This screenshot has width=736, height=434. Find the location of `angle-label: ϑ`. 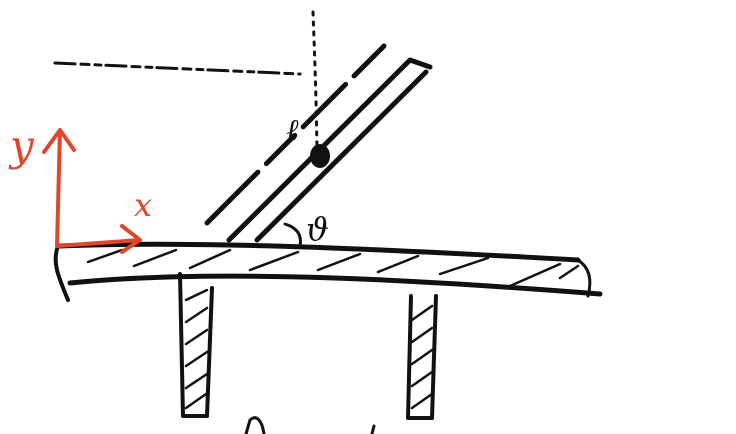

angle-label: ϑ is located at coordinates (317, 229).